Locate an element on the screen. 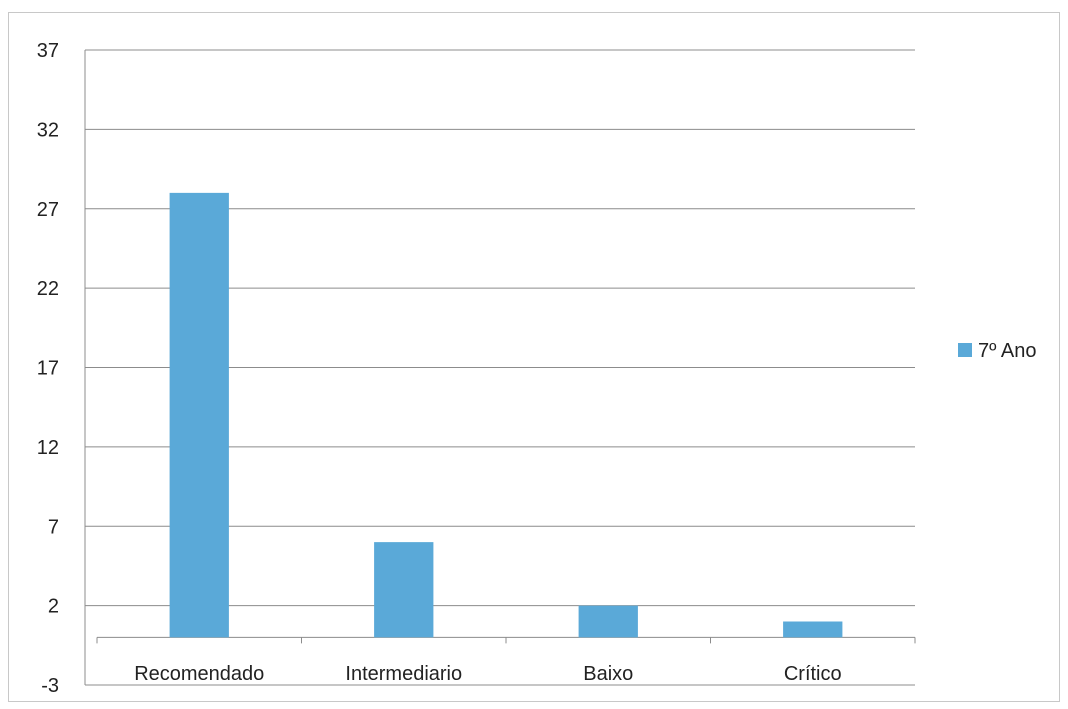  category-label: Recomendado is located at coordinates (199, 674).